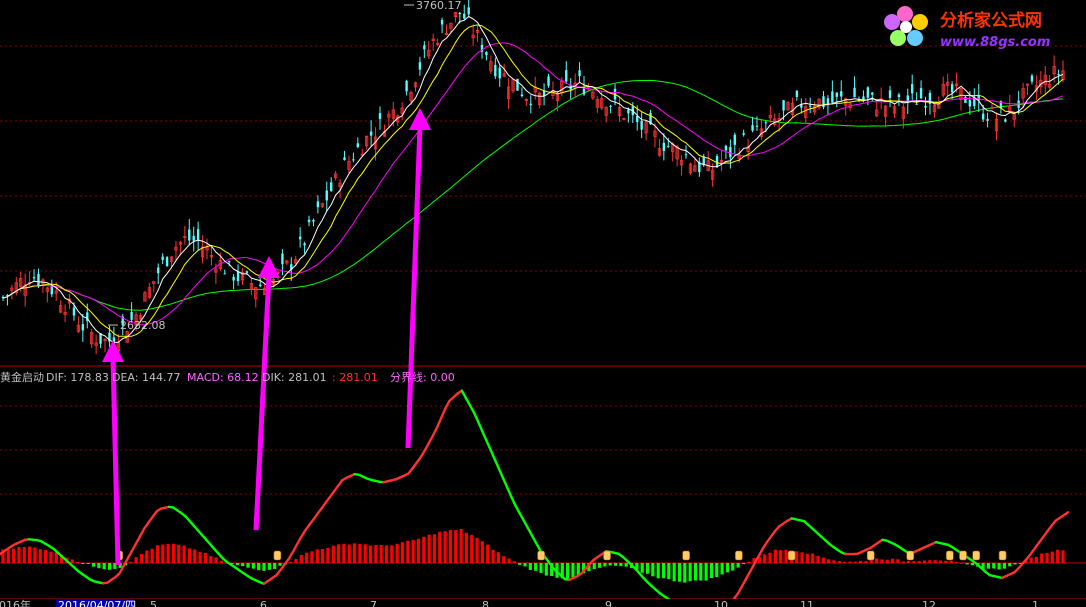 The image size is (1086, 607). What do you see at coordinates (115, 461) in the screenshot?
I see `arrow-shaft` at bounding box center [115, 461].